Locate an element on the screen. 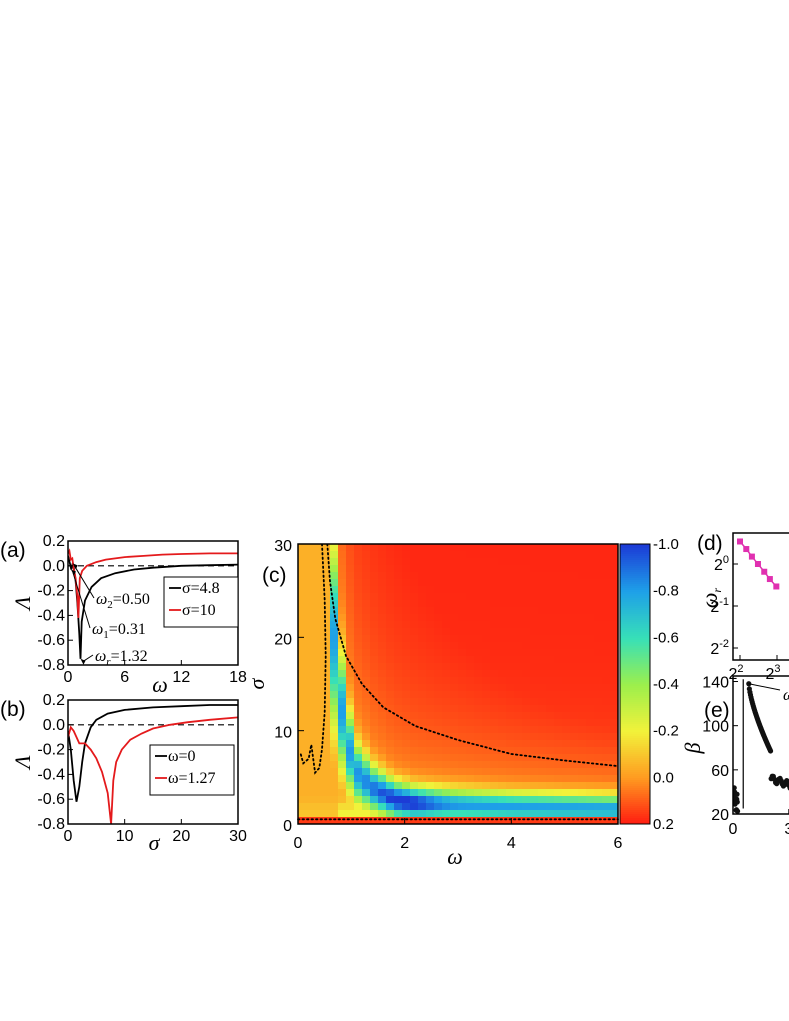  x-tick-label: 2 is located at coordinates (404, 843).